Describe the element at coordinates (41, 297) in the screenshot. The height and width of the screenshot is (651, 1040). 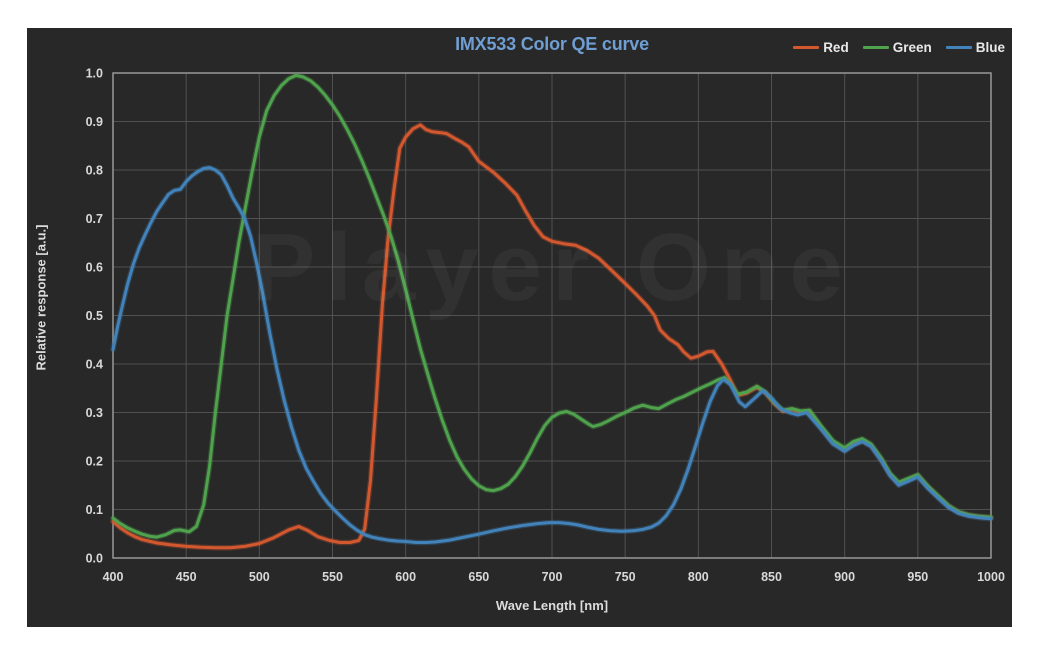
I see `y-axis-label: Relative response [a.u.]` at that location.